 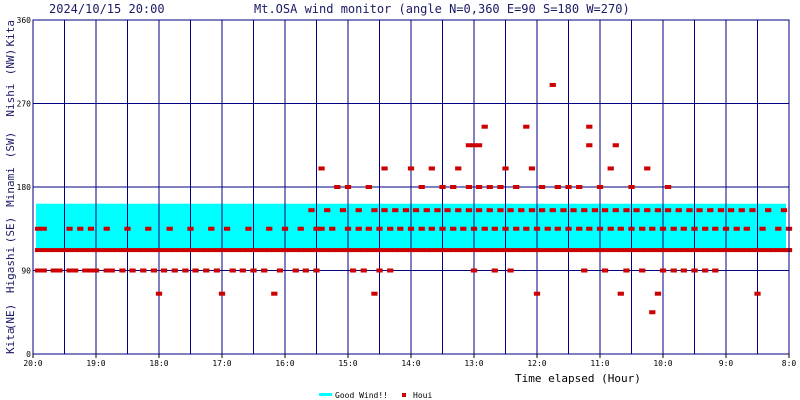 What do you see at coordinates (10, 145) in the screenshot?
I see `y-axis-label-segment: (SW)` at bounding box center [10, 145].